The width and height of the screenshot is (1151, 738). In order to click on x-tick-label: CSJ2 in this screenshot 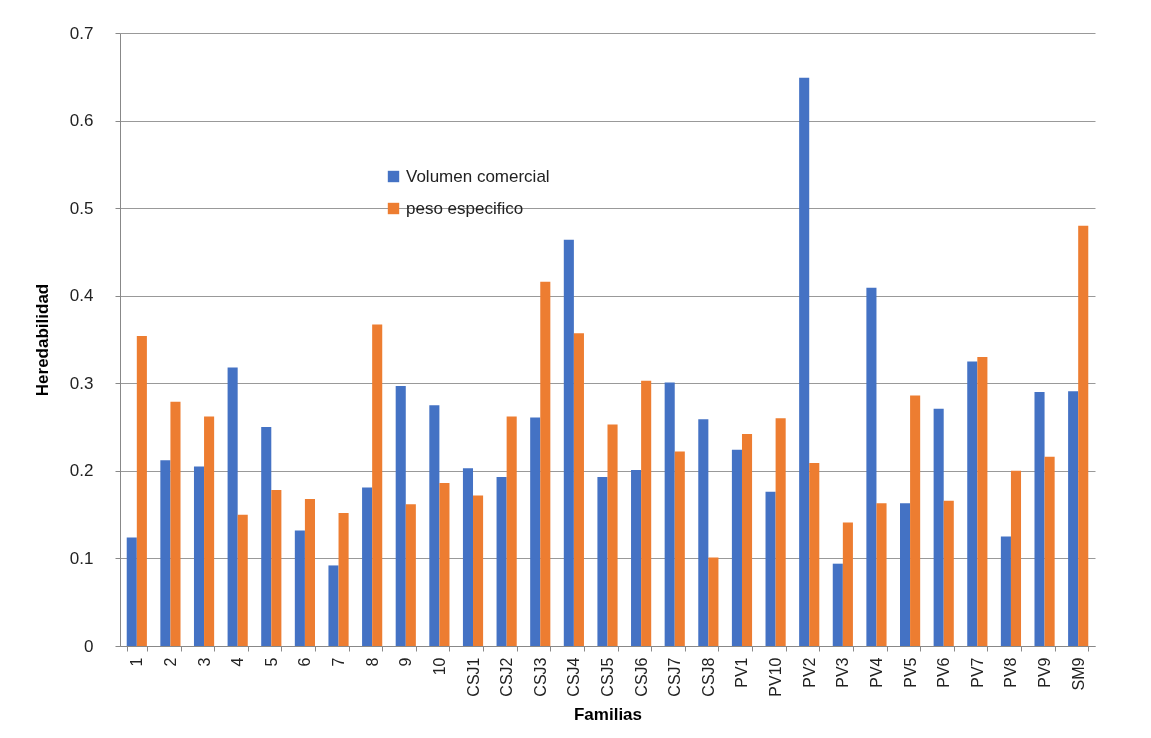, I will do `click(507, 677)`.